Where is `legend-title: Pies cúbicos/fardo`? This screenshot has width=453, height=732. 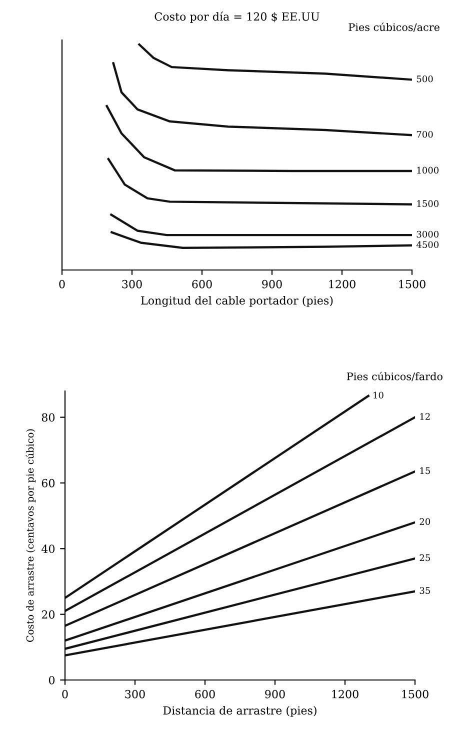 legend-title: Pies cúbicos/fardo is located at coordinates (394, 377).